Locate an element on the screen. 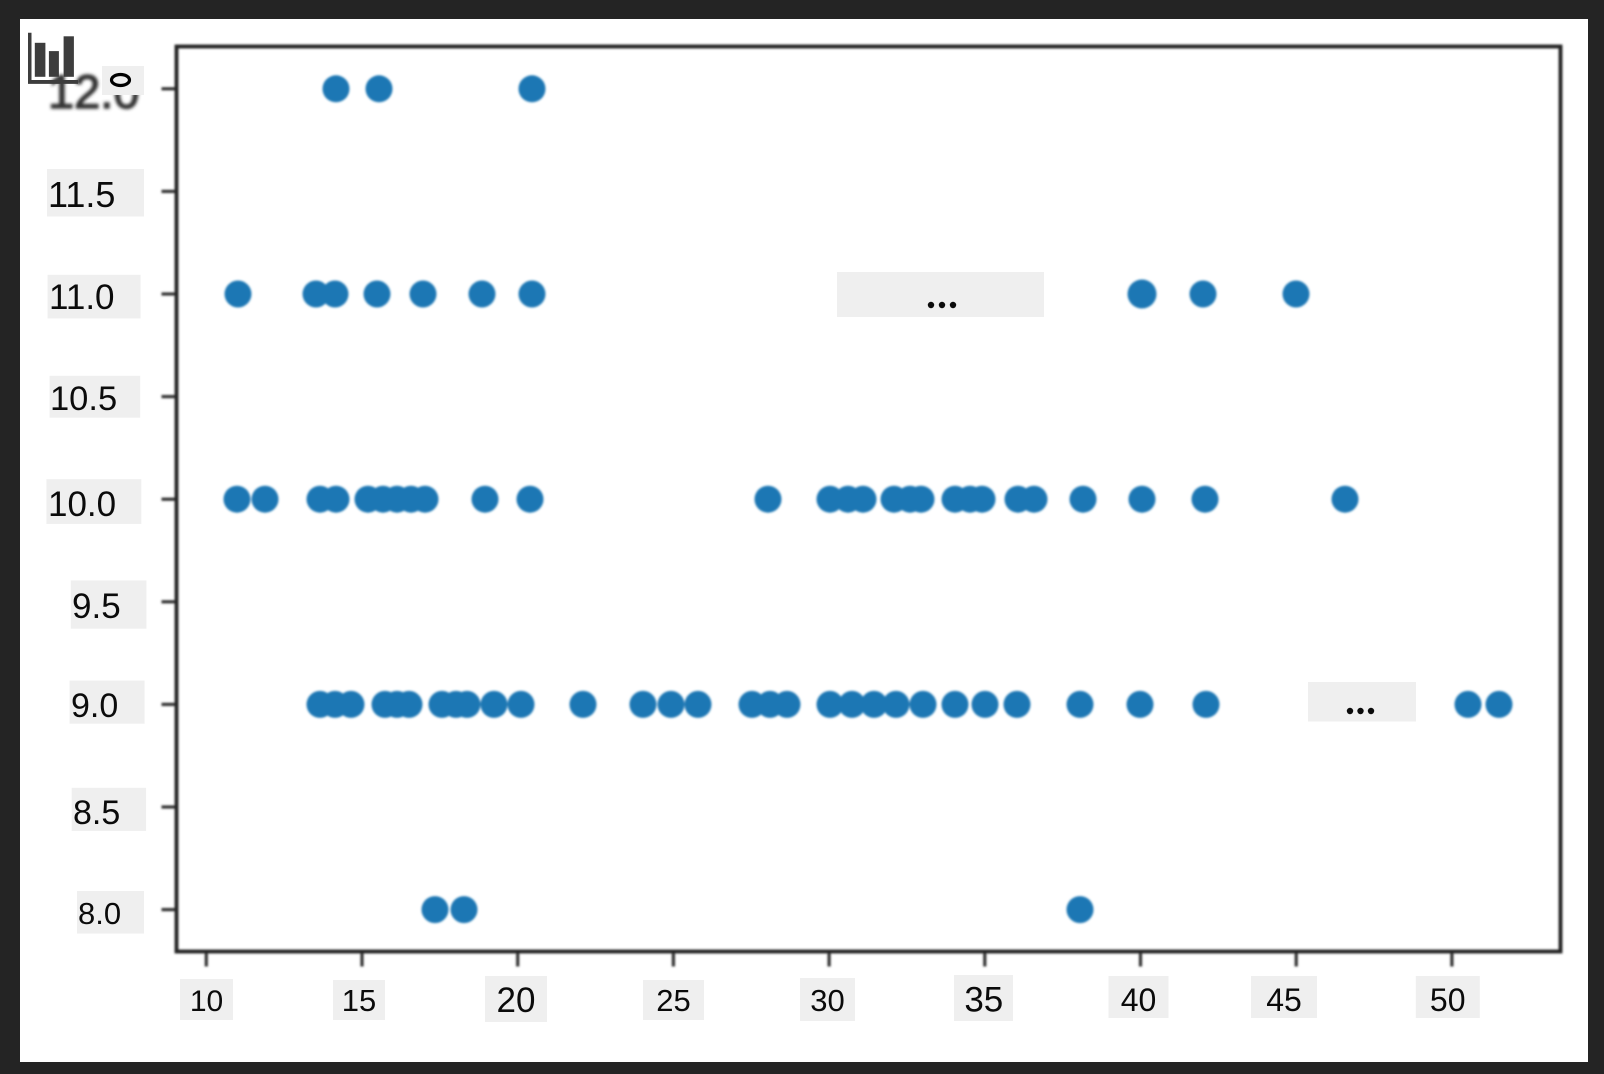 Image resolution: width=1604 pixels, height=1074 pixels. svg-text: 30 is located at coordinates (827, 1000).